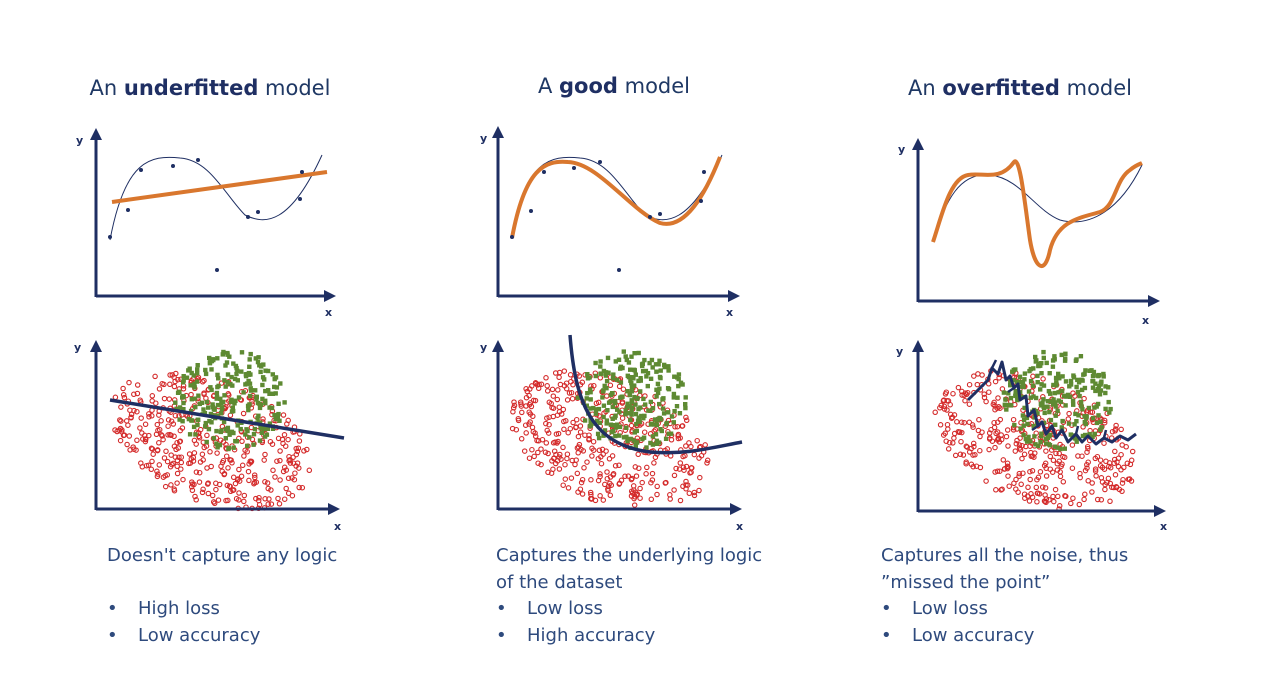 Image resolution: width=1262 pixels, height=696 pixels. What do you see at coordinates (575, 622) in the screenshot?
I see `bullet-list: Low loss High accuracy` at bounding box center [575, 622].